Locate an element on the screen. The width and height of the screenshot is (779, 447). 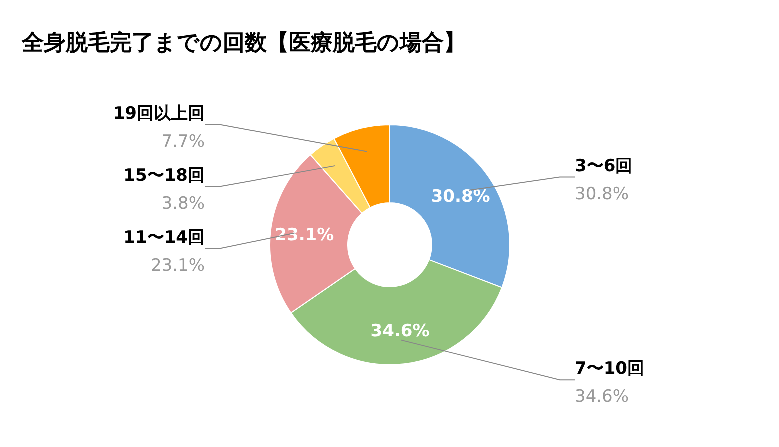
text: 23.1% is located at coordinates (177, 266).